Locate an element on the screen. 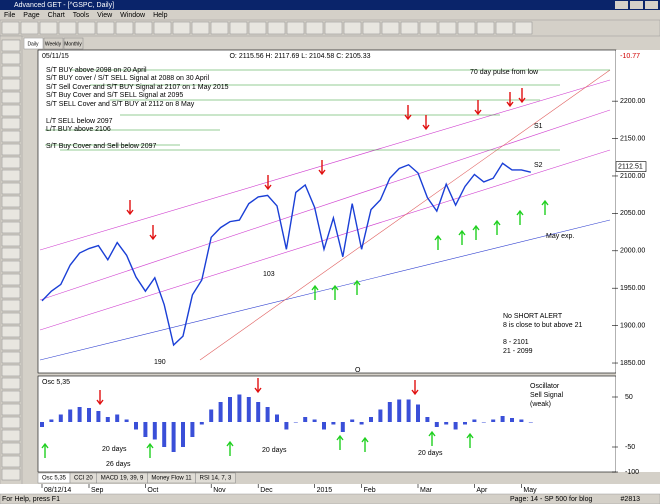 This screenshot has width=660, height=504. indicator-tab-label: Osc 5,35 is located at coordinates (54, 479).